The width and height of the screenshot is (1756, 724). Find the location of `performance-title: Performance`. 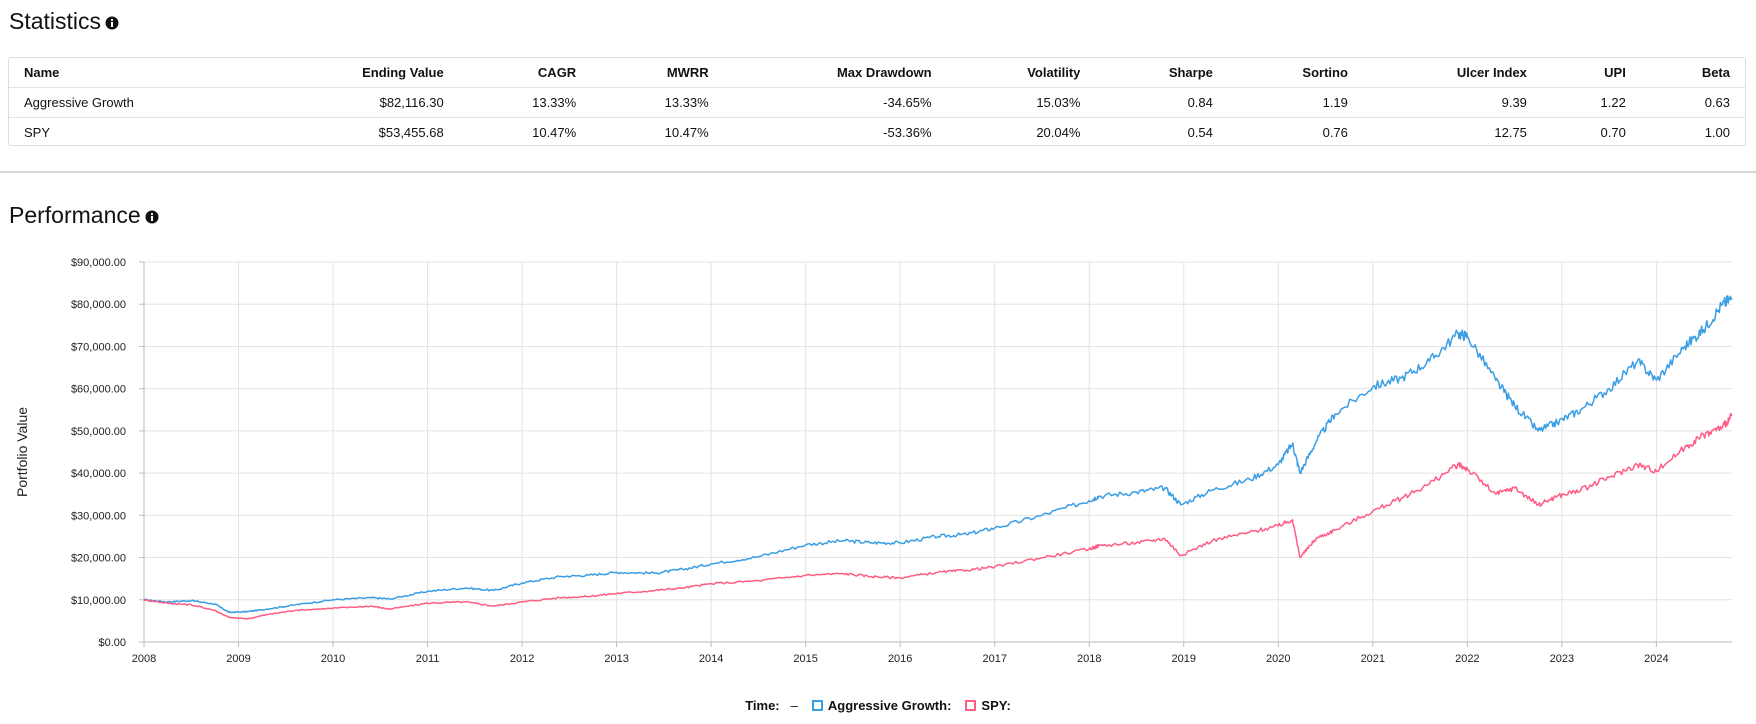

performance-title: Performance is located at coordinates (84, 215).